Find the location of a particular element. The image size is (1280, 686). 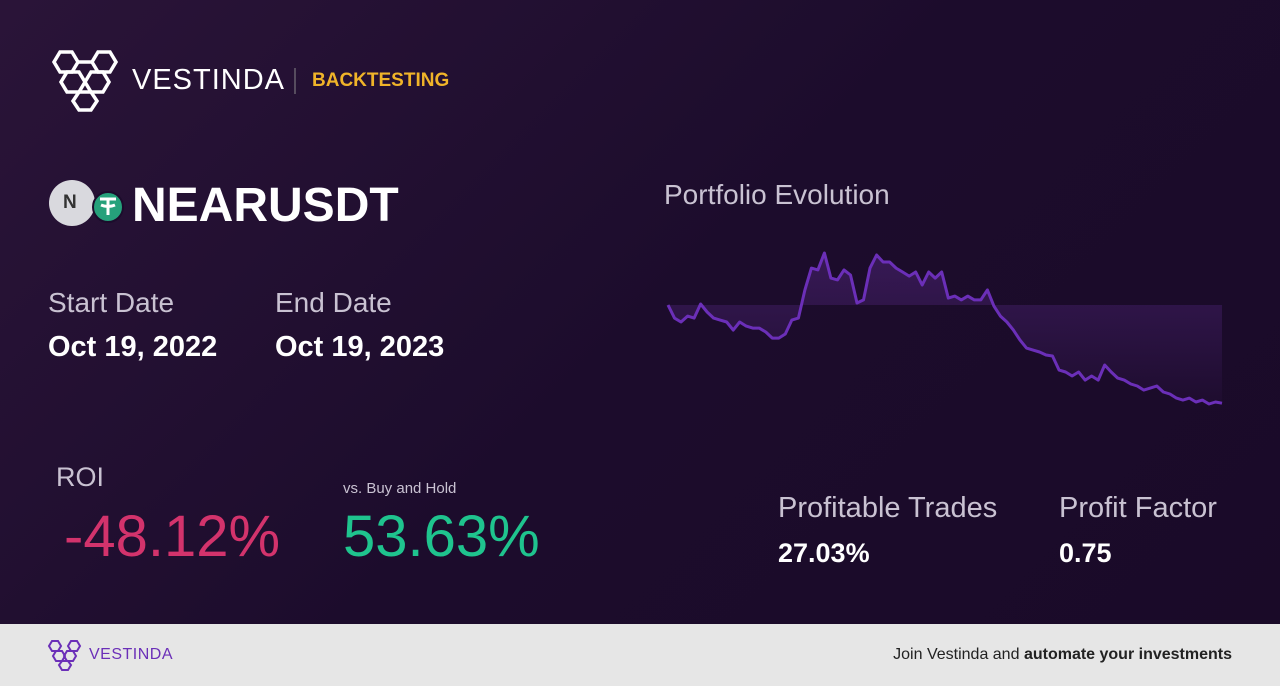

pt-label: Profitable Trades is located at coordinates (888, 508).